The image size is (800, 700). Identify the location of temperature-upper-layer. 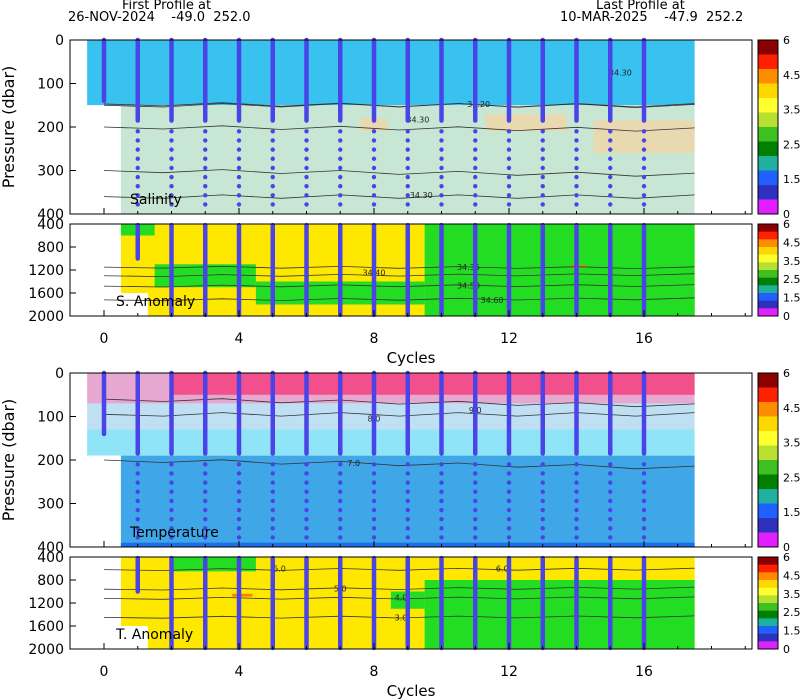
(391, 416).